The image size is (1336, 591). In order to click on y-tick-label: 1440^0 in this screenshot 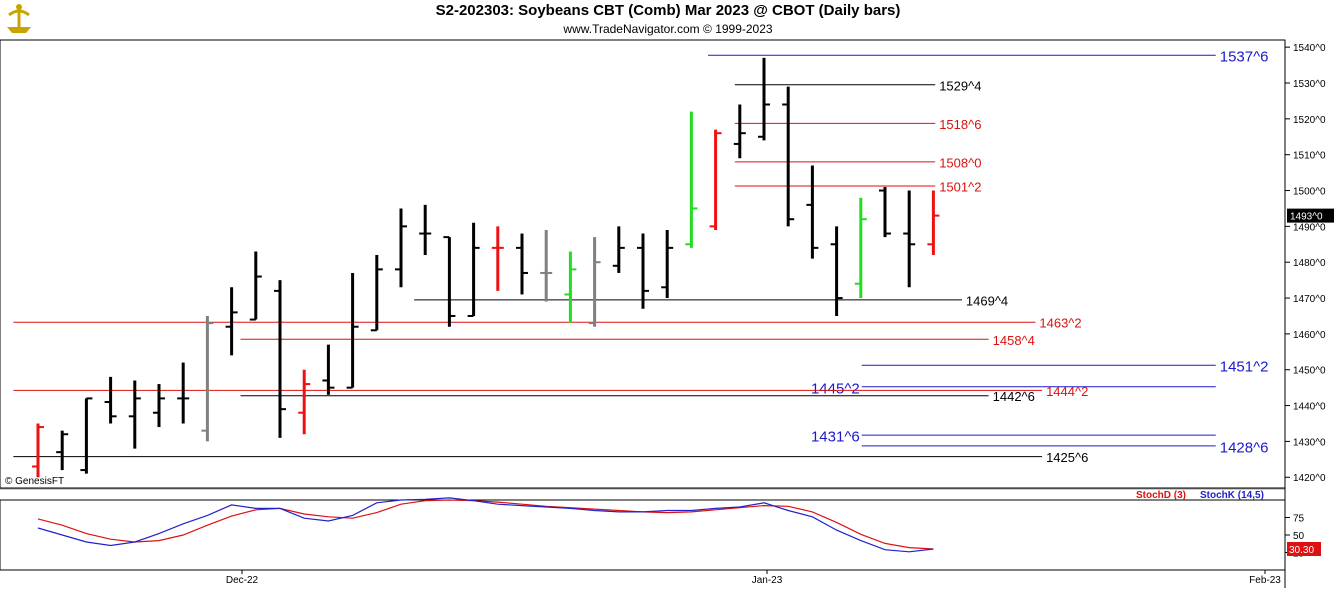, I will do `click(1309, 407)`.